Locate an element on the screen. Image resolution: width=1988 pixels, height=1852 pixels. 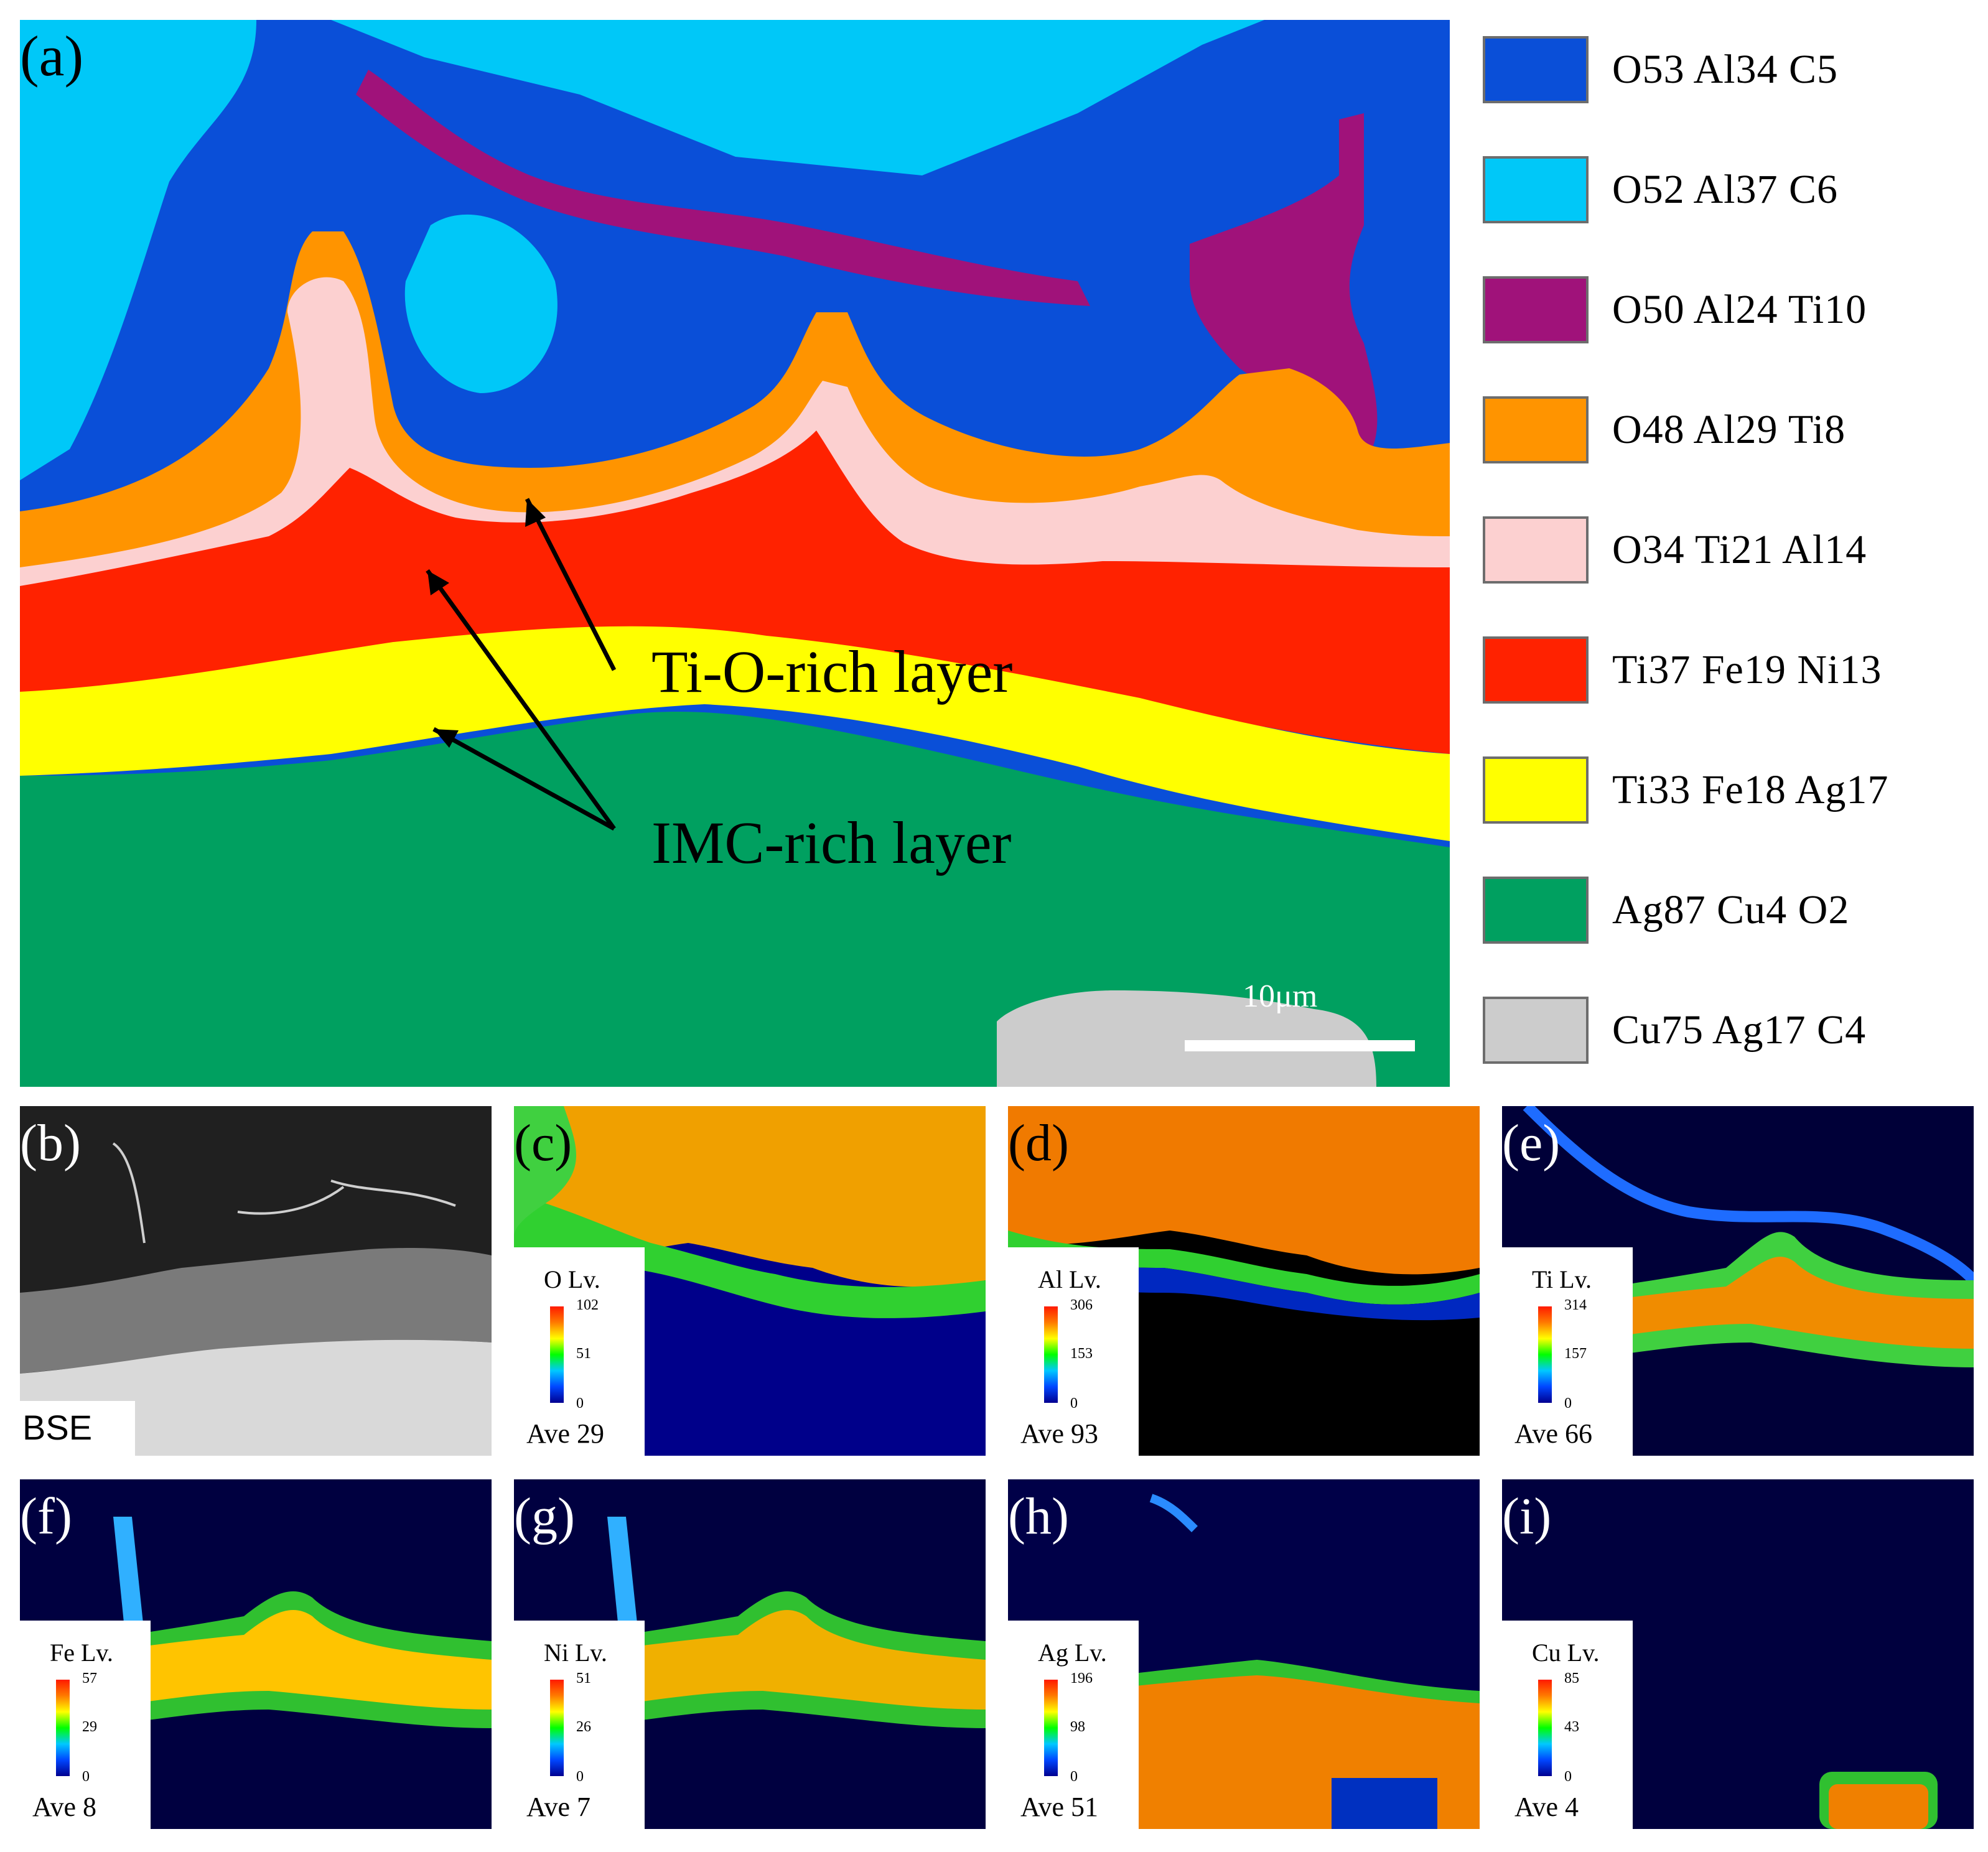
legend-label: O52 Al37 C6 is located at coordinates (1725, 189).